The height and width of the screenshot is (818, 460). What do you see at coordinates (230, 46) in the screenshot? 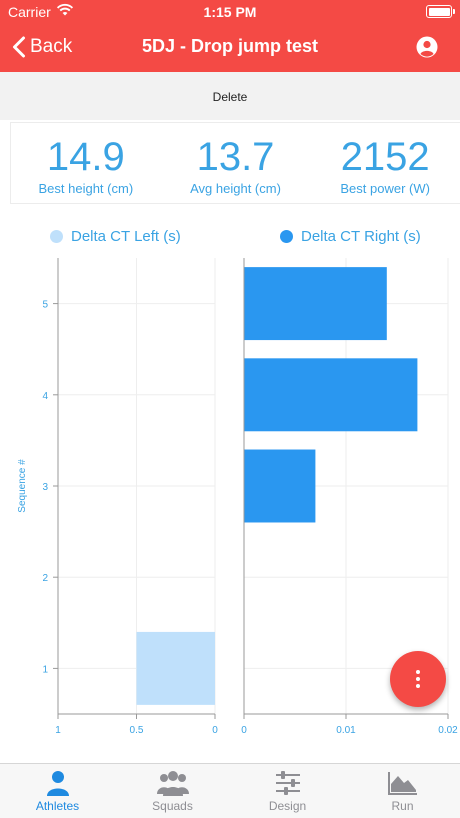
I see `page-title: 5DJ - Drop jump test` at bounding box center [230, 46].